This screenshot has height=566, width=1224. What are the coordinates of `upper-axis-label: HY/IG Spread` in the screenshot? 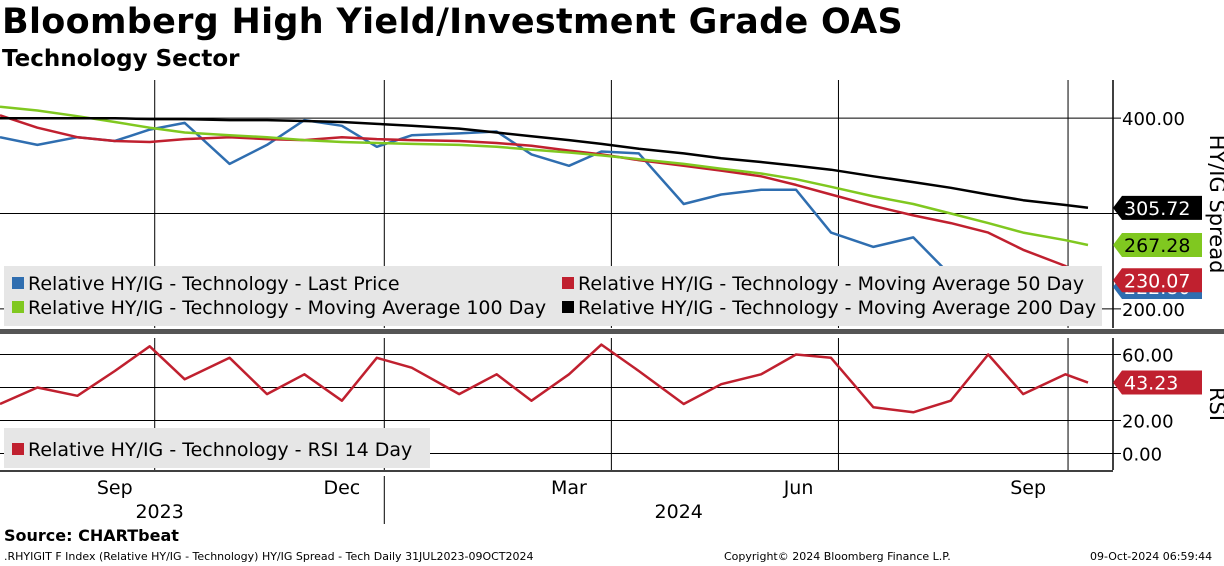 It's located at (1214, 204).